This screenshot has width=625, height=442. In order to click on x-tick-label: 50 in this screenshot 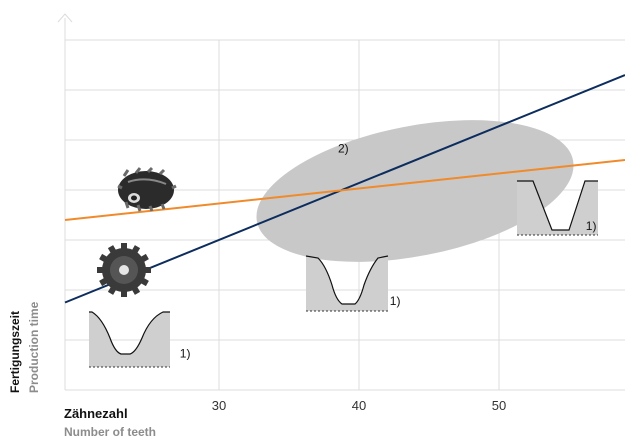, I will do `click(499, 405)`.